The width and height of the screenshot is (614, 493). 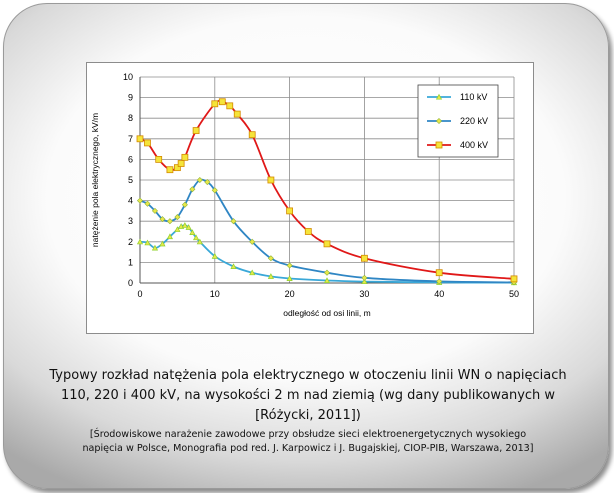 What do you see at coordinates (439, 294) in the screenshot?
I see `x-tick-label: 40` at bounding box center [439, 294].